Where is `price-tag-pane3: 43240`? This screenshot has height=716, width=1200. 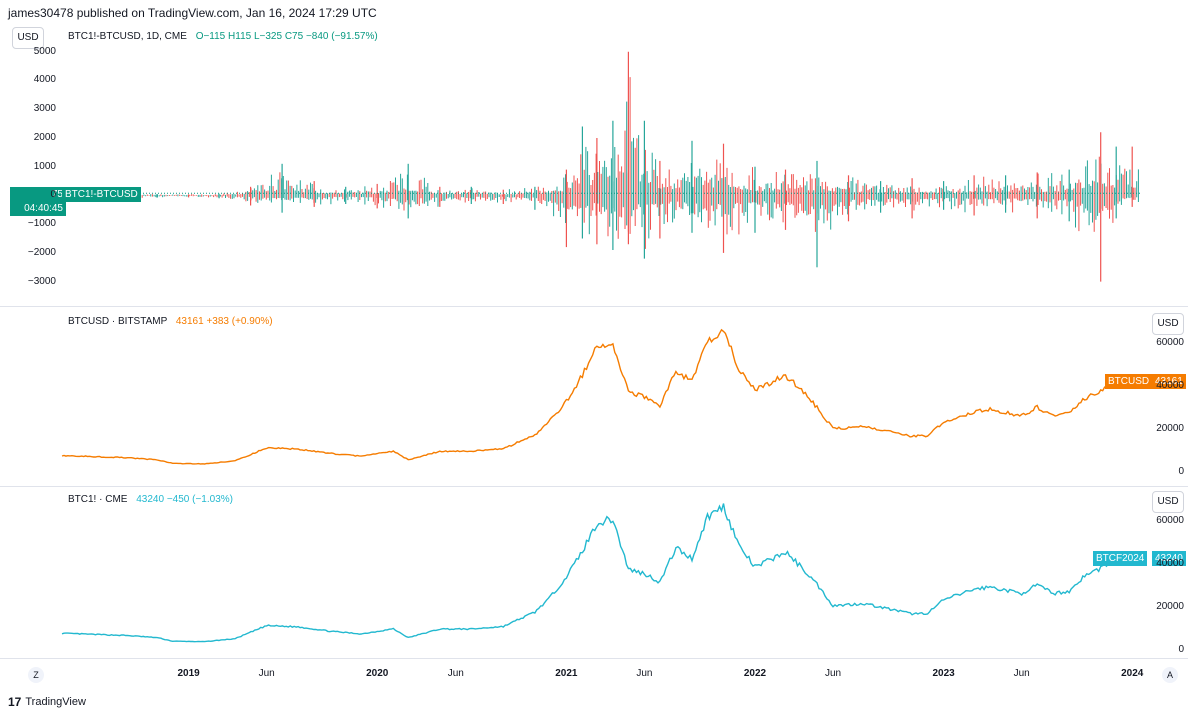
price-tag-pane3: 43240 is located at coordinates (1169, 558).